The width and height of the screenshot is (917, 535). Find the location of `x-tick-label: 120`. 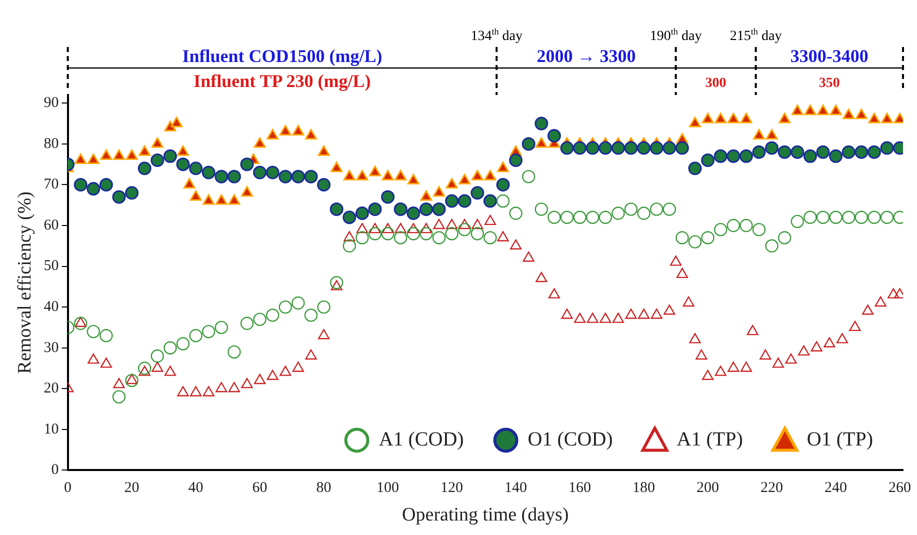

x-tick-label: 120 is located at coordinates (452, 488).